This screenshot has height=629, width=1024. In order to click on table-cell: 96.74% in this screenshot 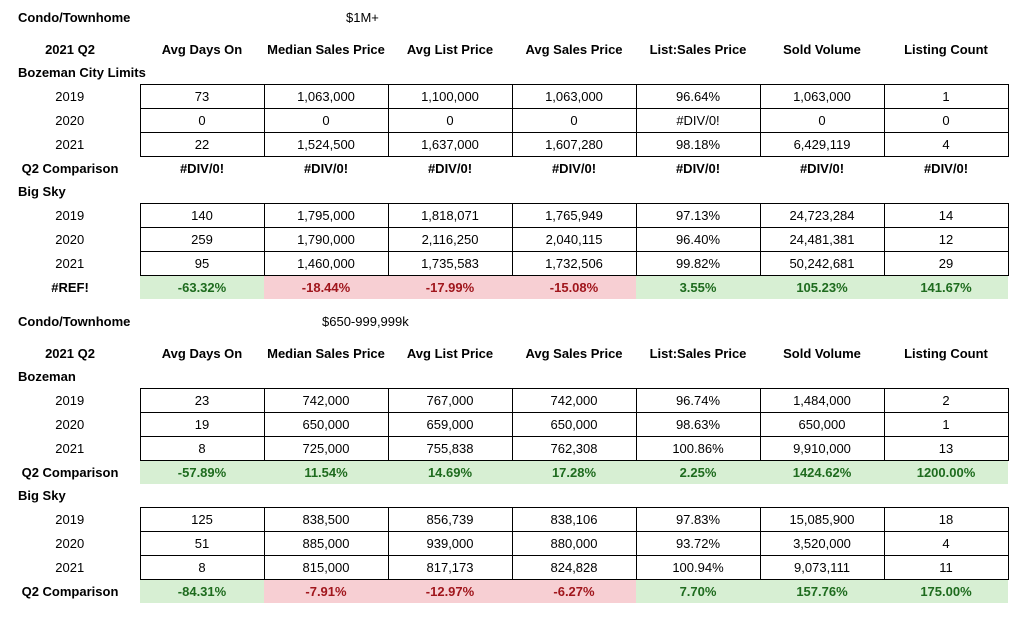, I will do `click(698, 400)`.